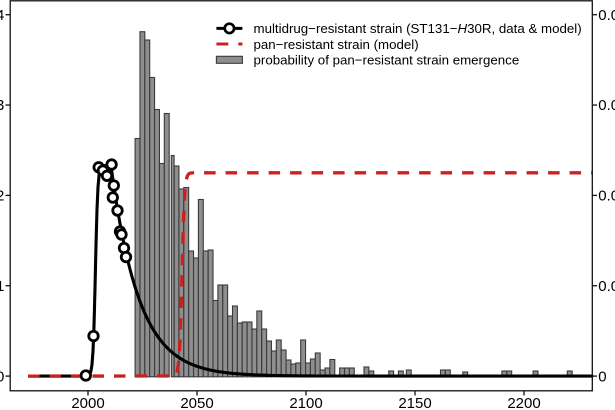 This screenshot has height=410, width=615. Describe the element at coordinates (606, 105) in the screenshot. I see `svg-text: 0.03` at that location.